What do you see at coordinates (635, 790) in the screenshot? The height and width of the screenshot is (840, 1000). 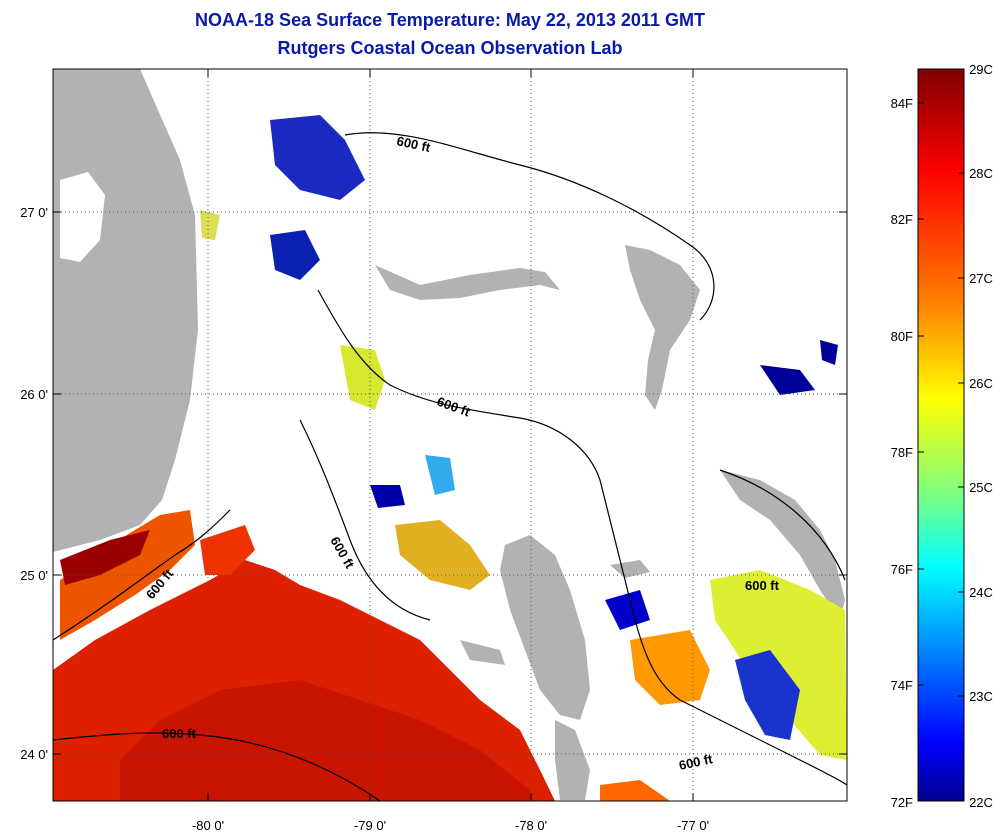 I see `warm-patch-south` at bounding box center [635, 790].